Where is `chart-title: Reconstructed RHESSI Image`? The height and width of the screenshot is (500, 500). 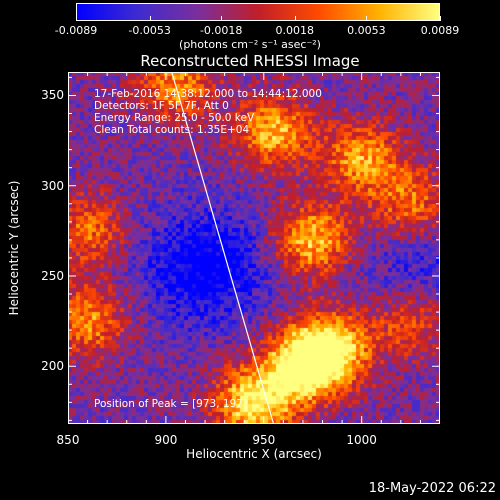 chart-title: Reconstructed RHESSI Image is located at coordinates (250, 61).